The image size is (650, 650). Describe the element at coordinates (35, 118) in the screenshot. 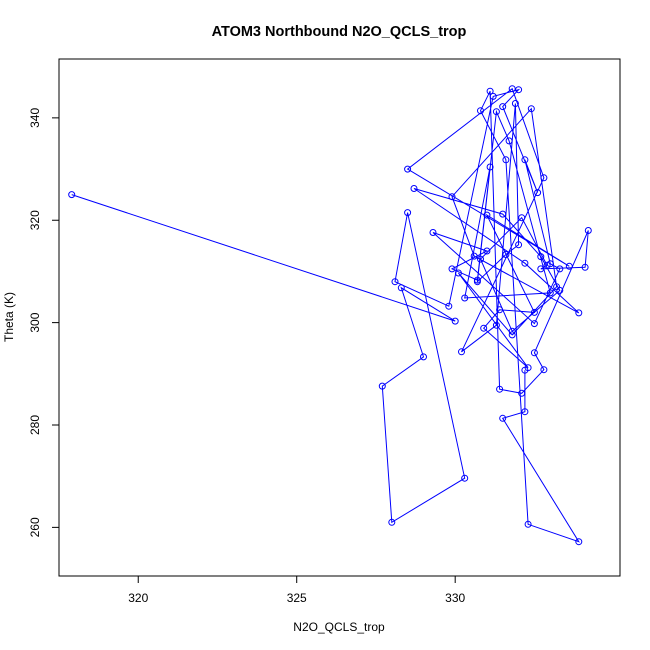

I see `y-tick-label: 340` at that location.